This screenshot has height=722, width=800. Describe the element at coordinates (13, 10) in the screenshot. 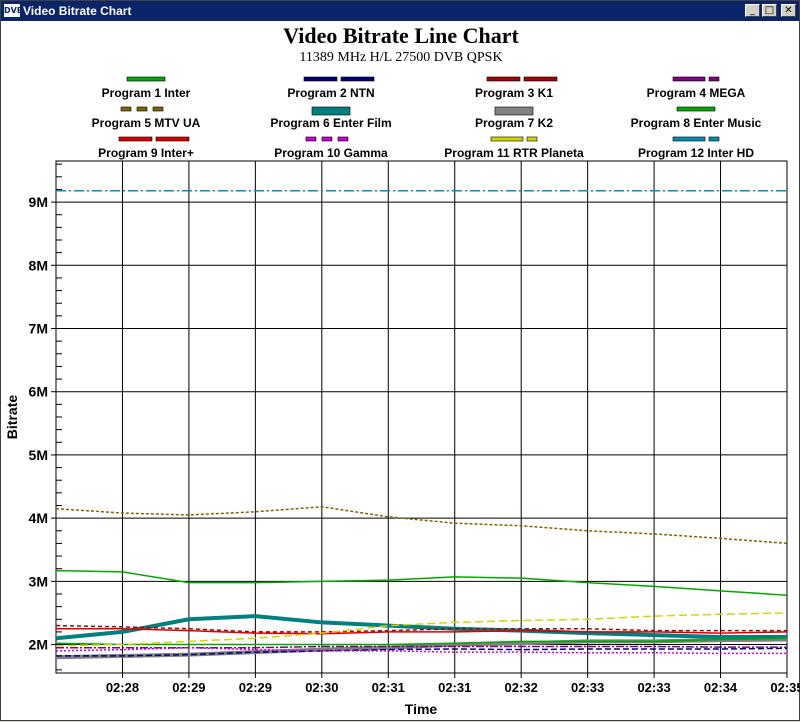

I see `app-icon: DVB` at that location.